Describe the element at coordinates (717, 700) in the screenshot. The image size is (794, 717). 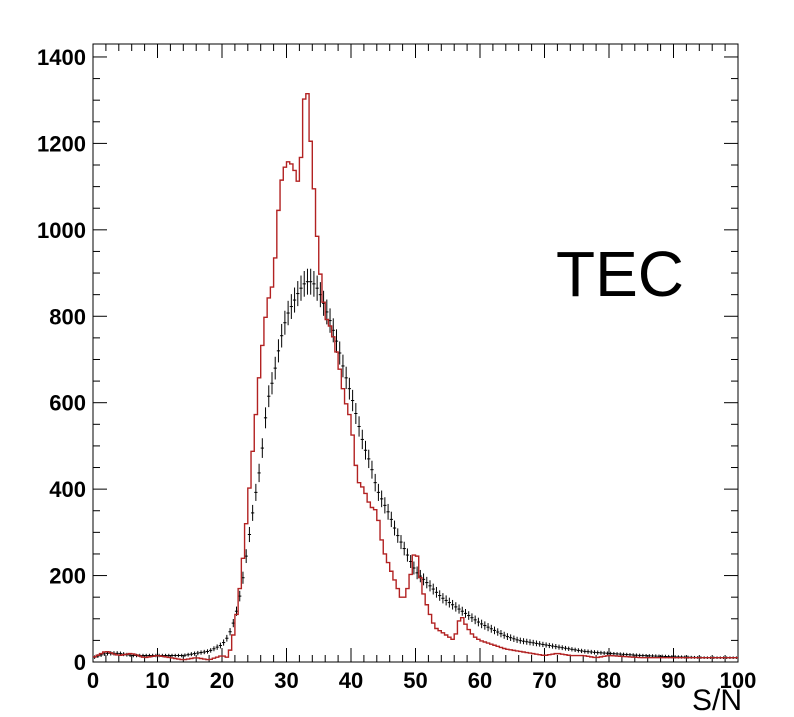
I see `x-axis-title: S/N` at that location.